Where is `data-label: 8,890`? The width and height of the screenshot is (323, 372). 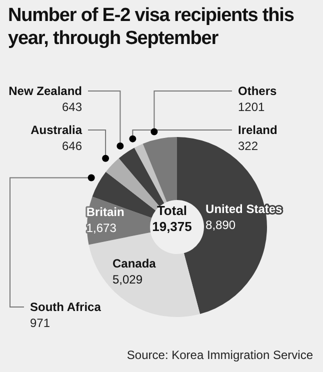 data-label: 8,890 is located at coordinates (221, 225).